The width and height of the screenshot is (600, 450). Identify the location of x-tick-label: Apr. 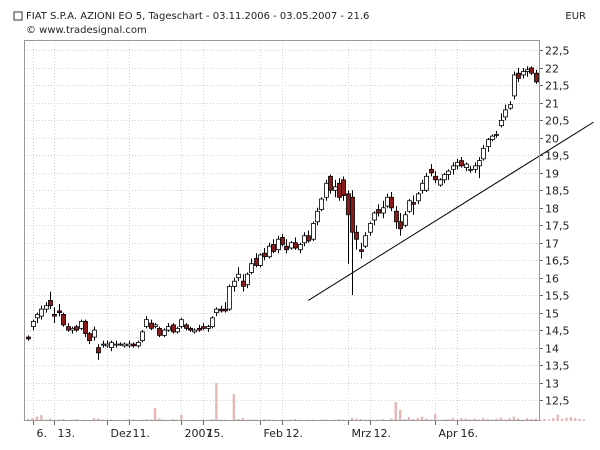
(449, 433).